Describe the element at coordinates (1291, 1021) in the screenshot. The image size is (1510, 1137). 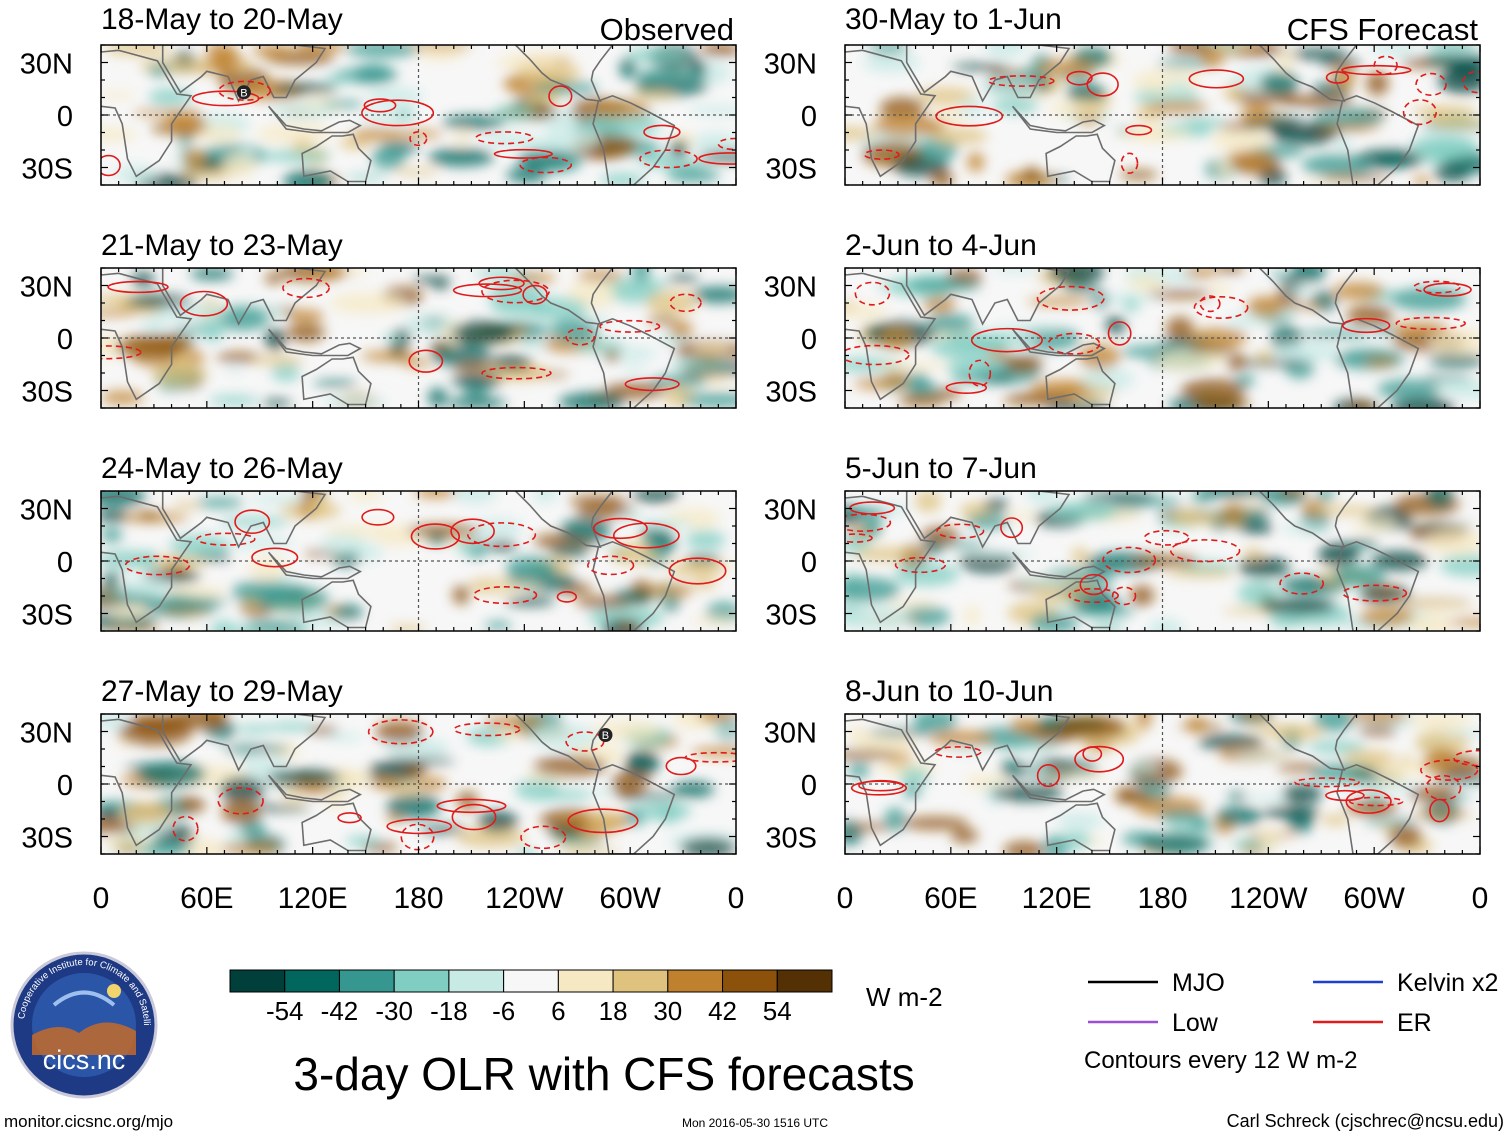
I see `wave-legend: MJO Kelvin x2 Low ER Contours every 12 W m-2` at that location.